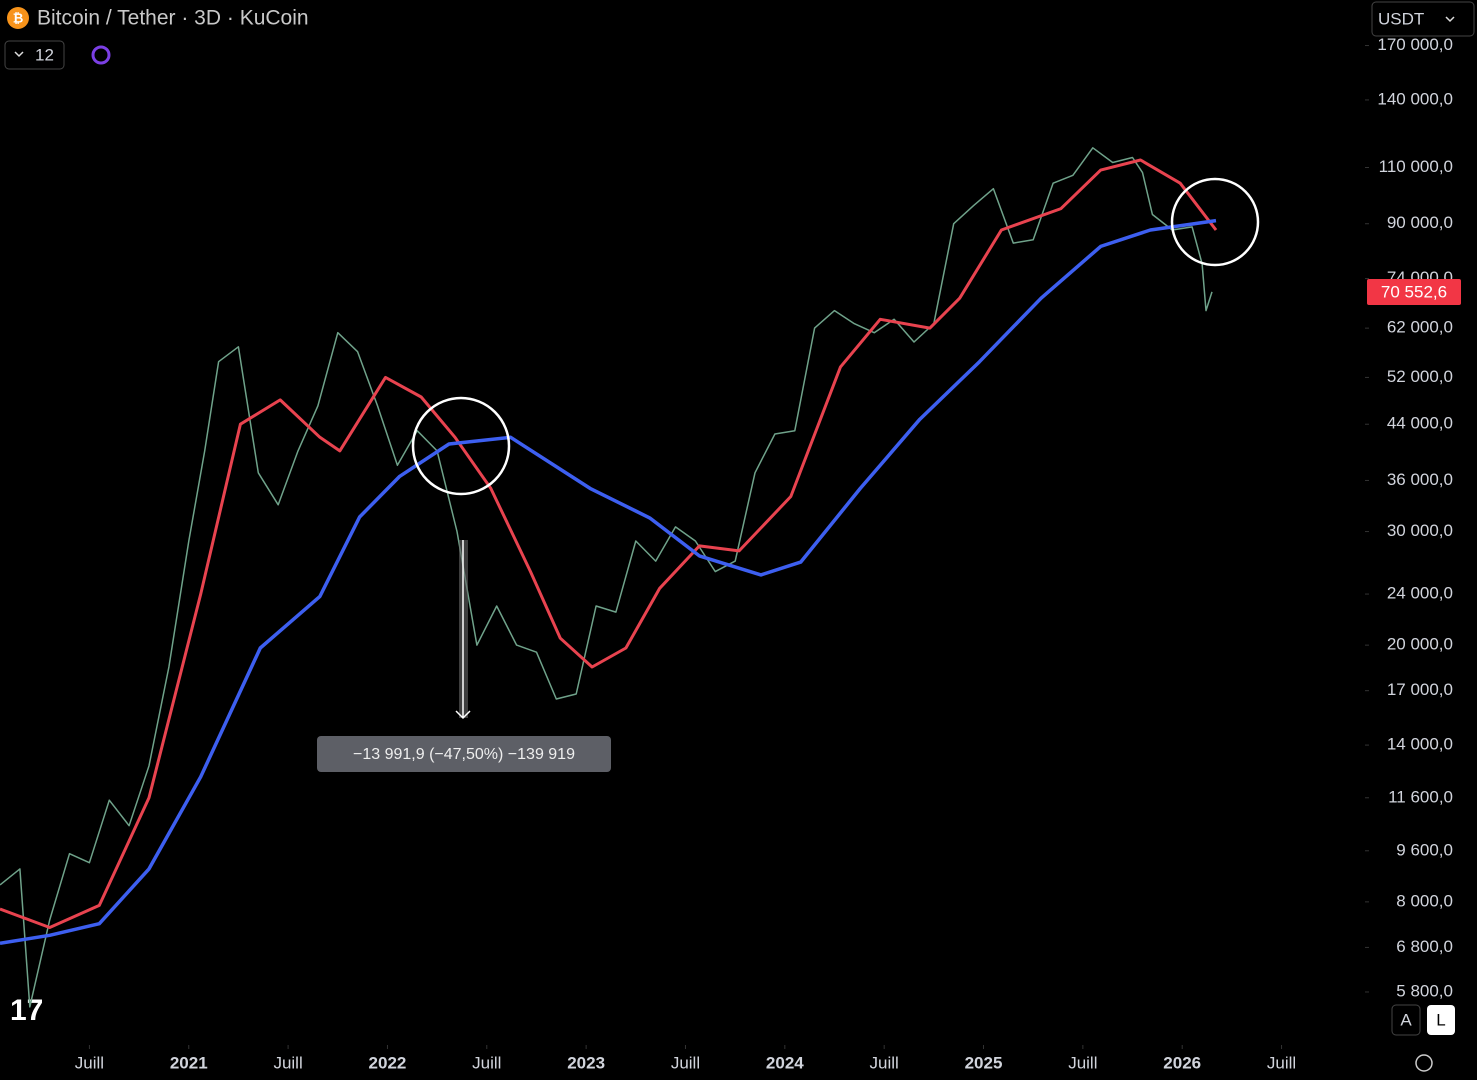 The height and width of the screenshot is (1080, 1477). I want to click on y-tick-label: 6 800,0, so click(1424, 946).